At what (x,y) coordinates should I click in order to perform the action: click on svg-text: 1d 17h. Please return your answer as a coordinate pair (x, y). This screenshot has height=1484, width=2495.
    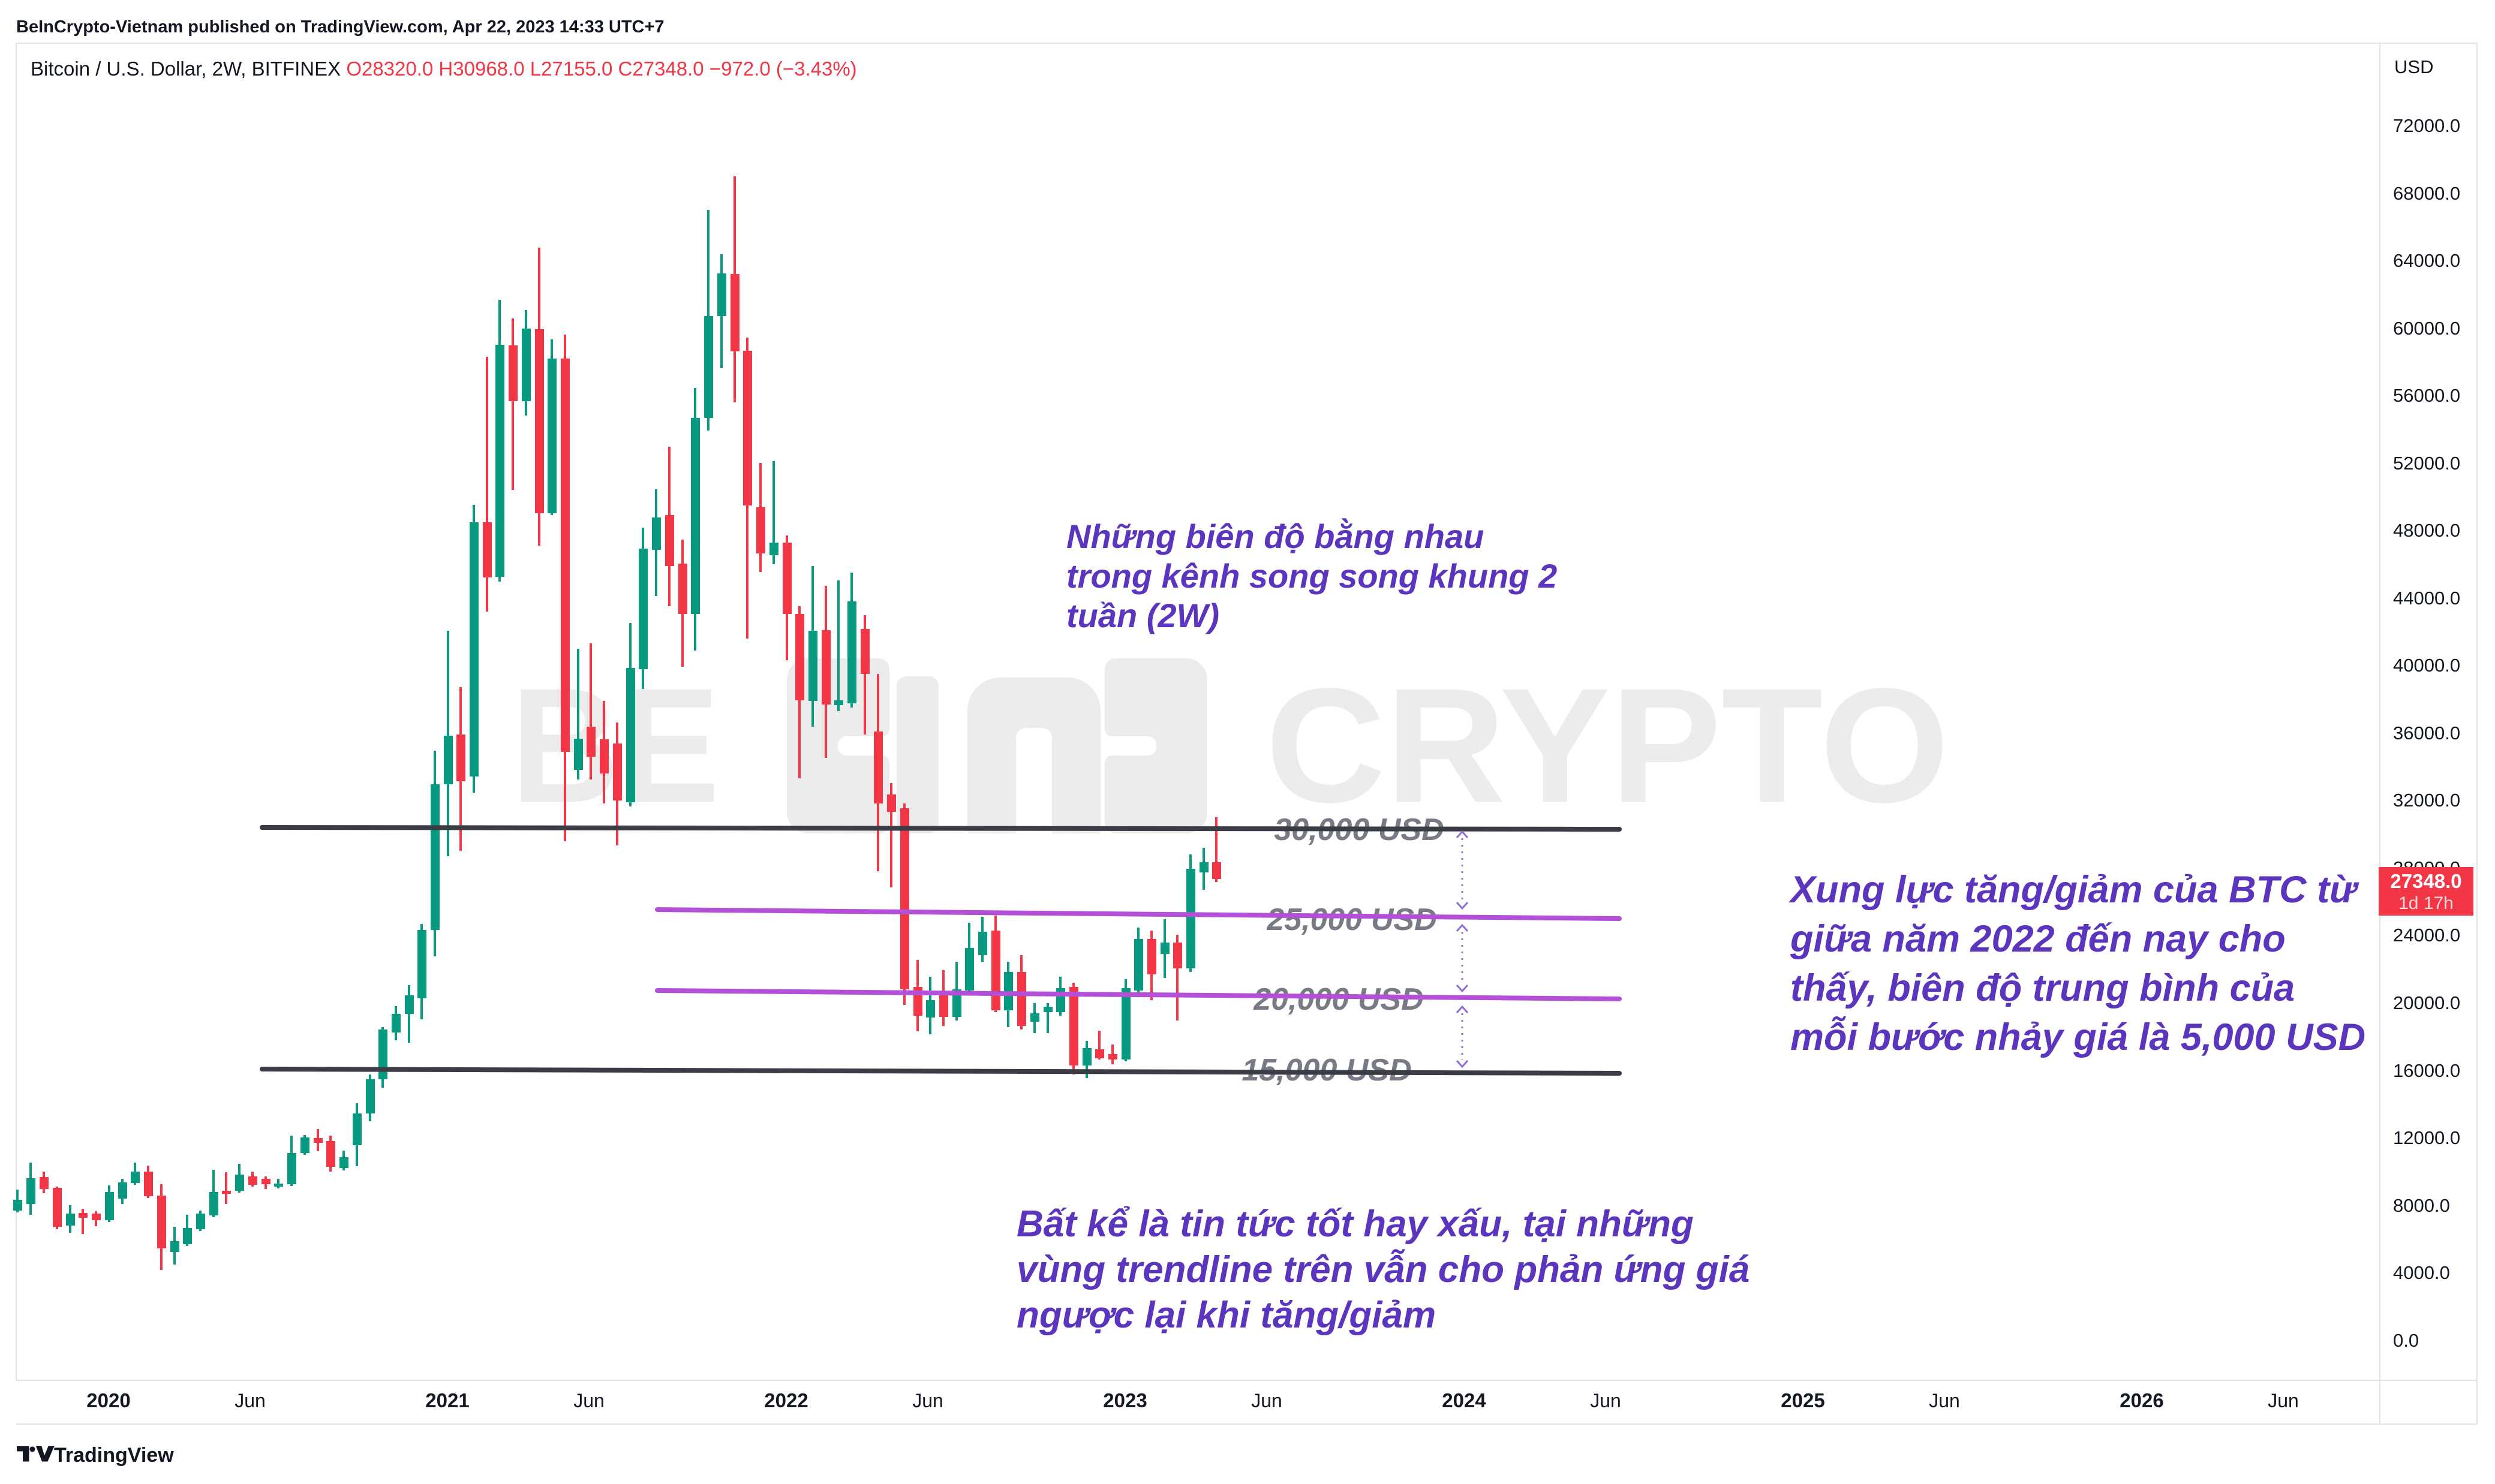
    Looking at the image, I should click on (2426, 903).